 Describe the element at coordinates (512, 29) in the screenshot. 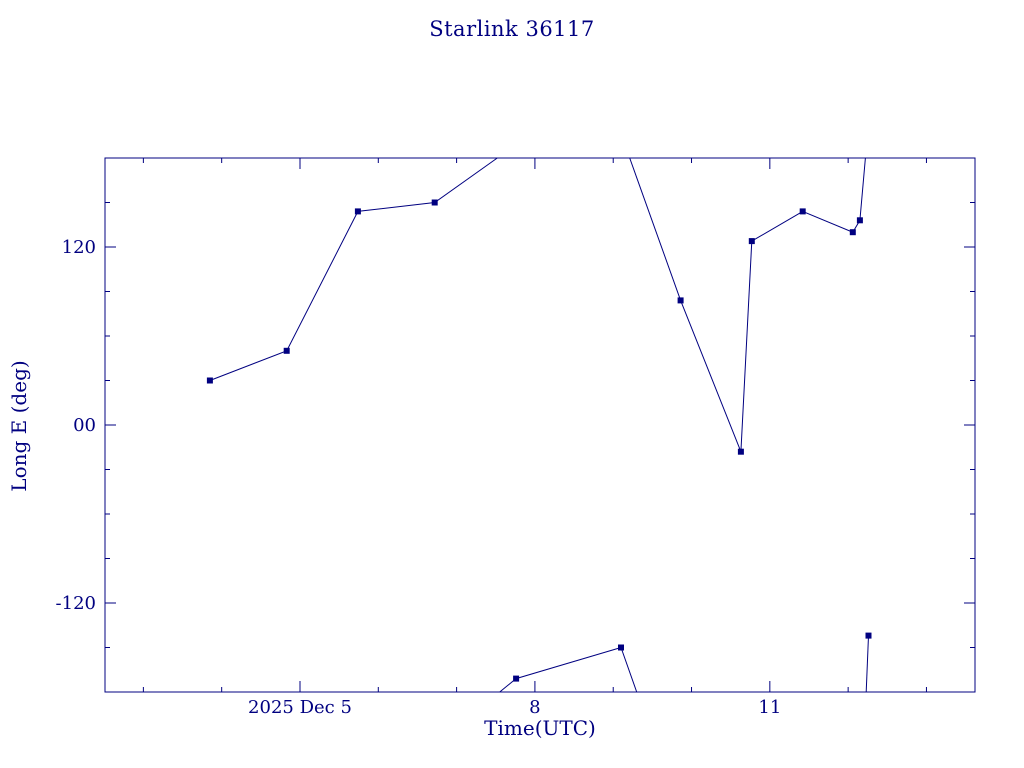

I see `chart-title: Starlink 36117` at that location.